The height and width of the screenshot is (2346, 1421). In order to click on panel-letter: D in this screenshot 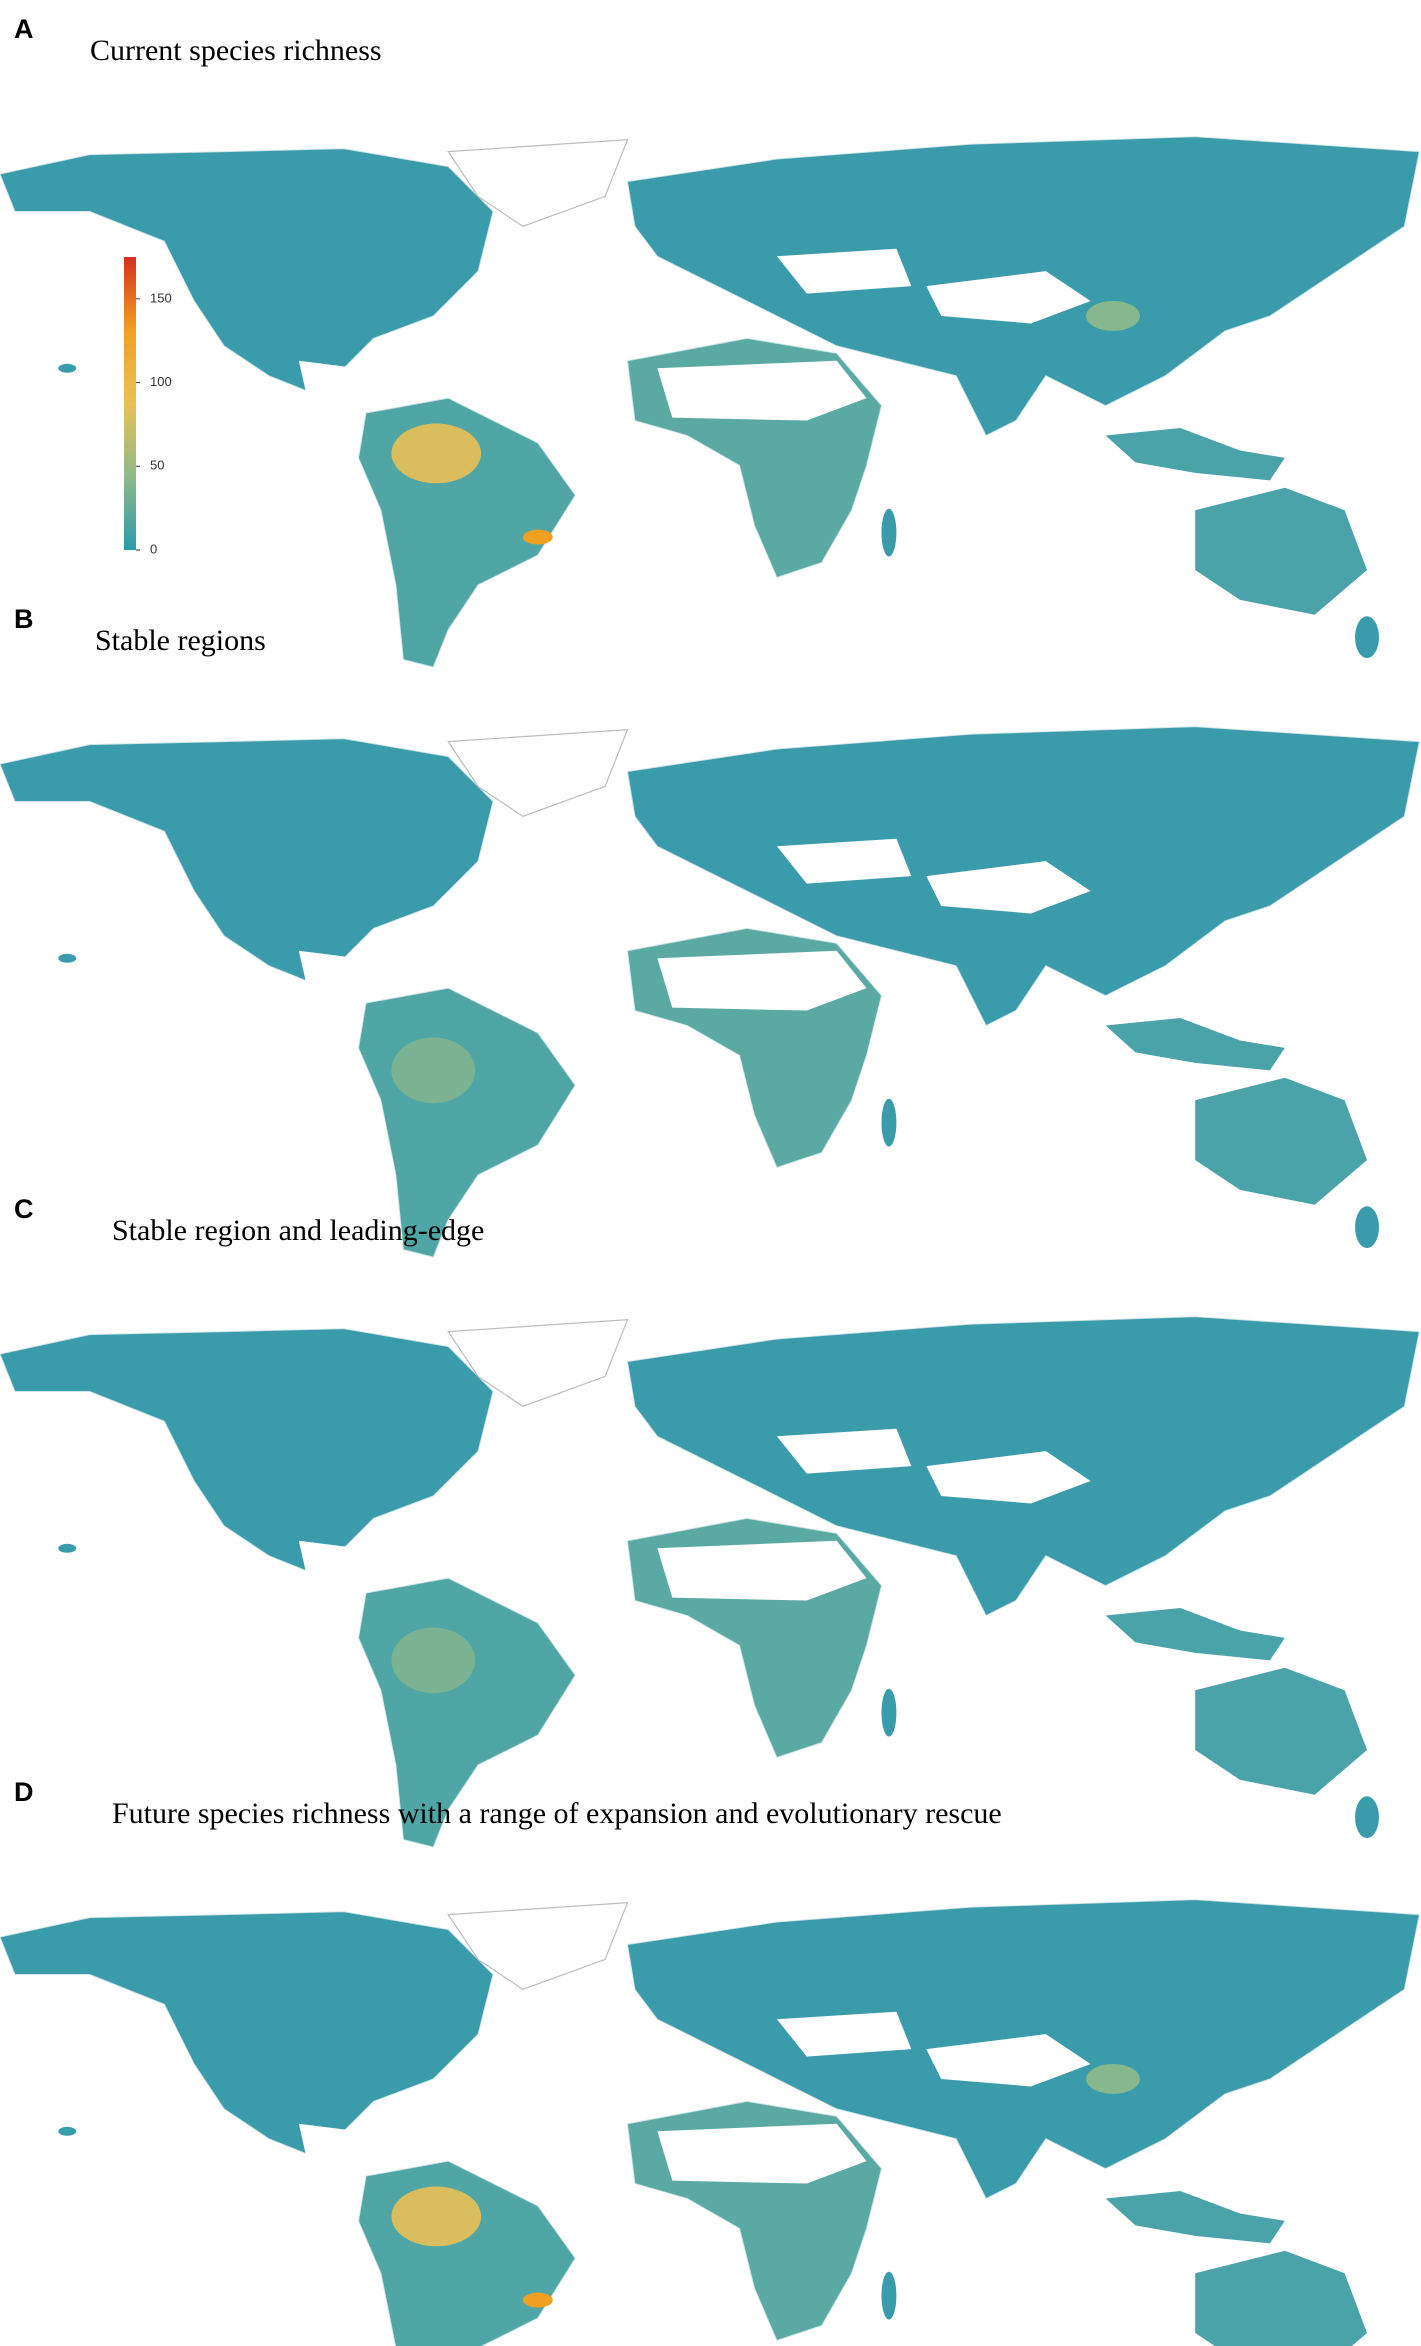, I will do `click(24, 1792)`.